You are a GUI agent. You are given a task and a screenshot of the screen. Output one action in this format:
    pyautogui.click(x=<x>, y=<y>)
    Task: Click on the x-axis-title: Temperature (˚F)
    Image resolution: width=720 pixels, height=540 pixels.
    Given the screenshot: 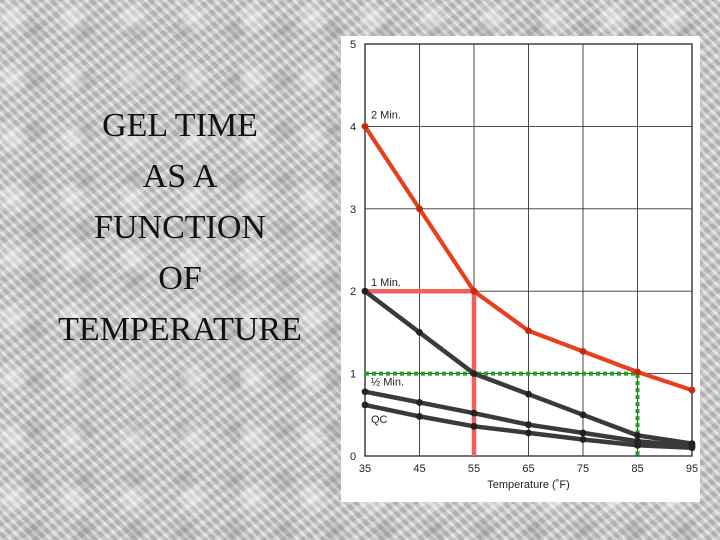 What is the action you would take?
    pyautogui.click(x=528, y=485)
    